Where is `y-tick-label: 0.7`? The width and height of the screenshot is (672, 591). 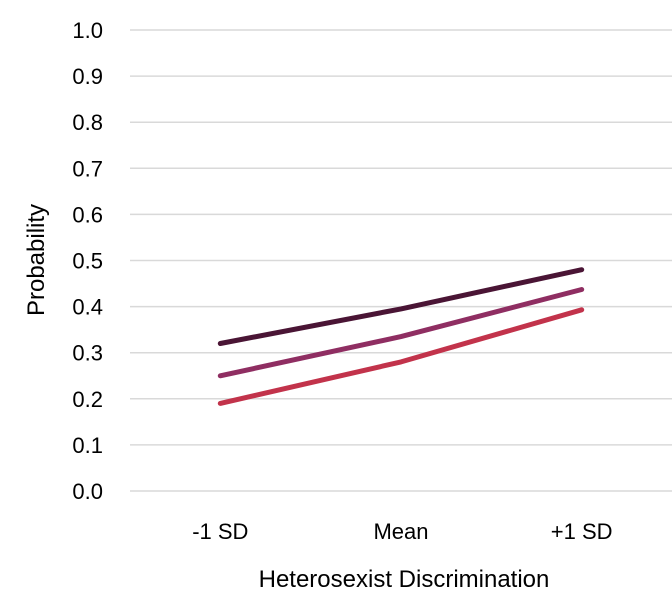
y-tick-label: 0.7 is located at coordinates (87, 168).